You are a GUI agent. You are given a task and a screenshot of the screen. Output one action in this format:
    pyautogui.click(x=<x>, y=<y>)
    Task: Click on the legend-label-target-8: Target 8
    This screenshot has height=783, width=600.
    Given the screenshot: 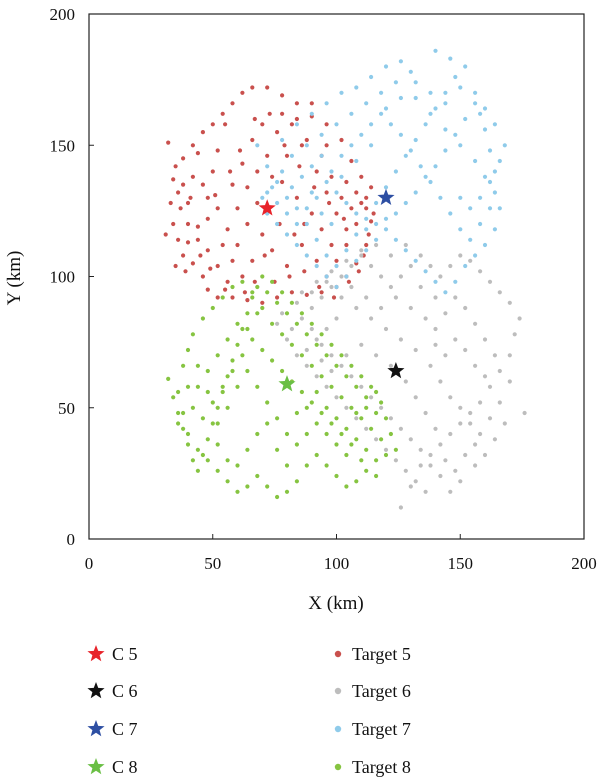 What is the action you would take?
    pyautogui.click(x=381, y=767)
    